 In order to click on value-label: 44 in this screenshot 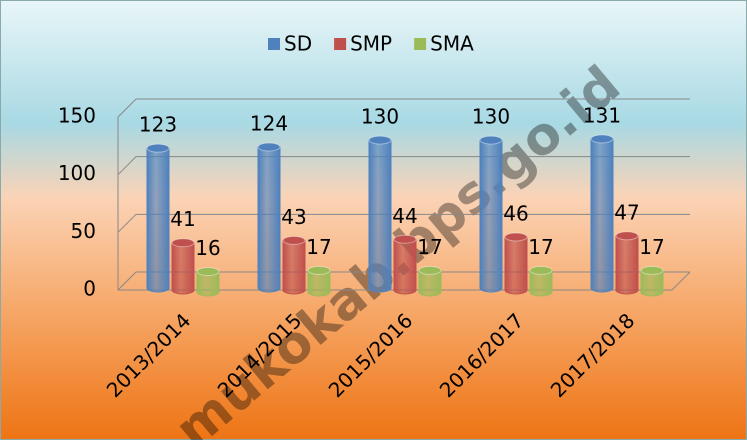, I will do `click(404, 216)`.